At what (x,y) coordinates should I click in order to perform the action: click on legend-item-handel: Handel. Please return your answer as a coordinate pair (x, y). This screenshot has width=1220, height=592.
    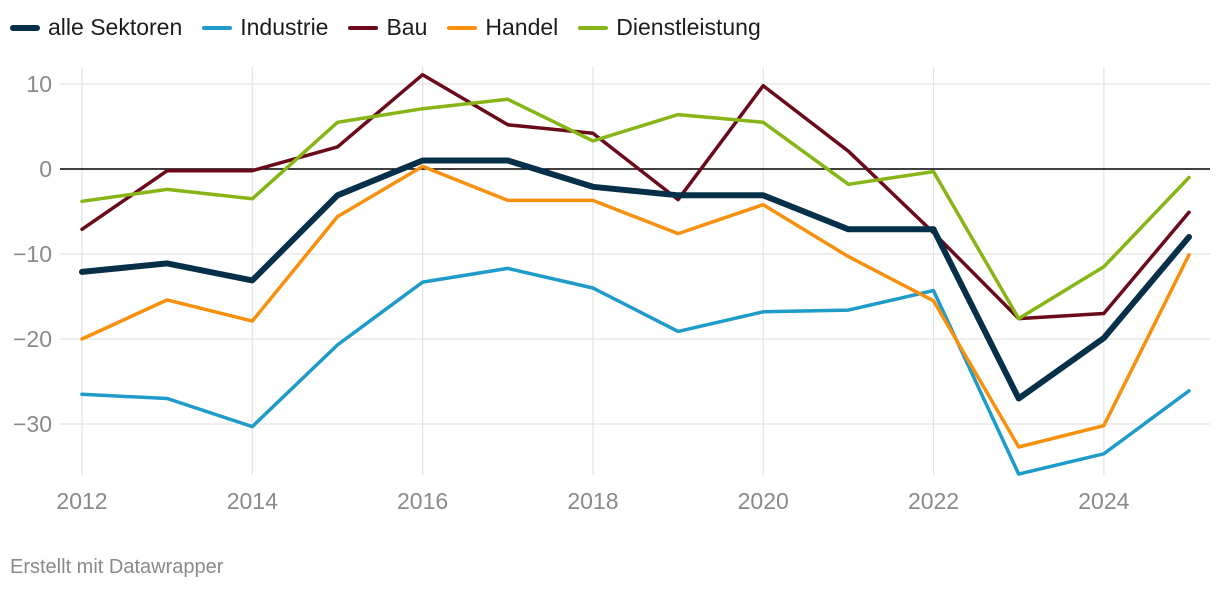
    Looking at the image, I should click on (502, 27).